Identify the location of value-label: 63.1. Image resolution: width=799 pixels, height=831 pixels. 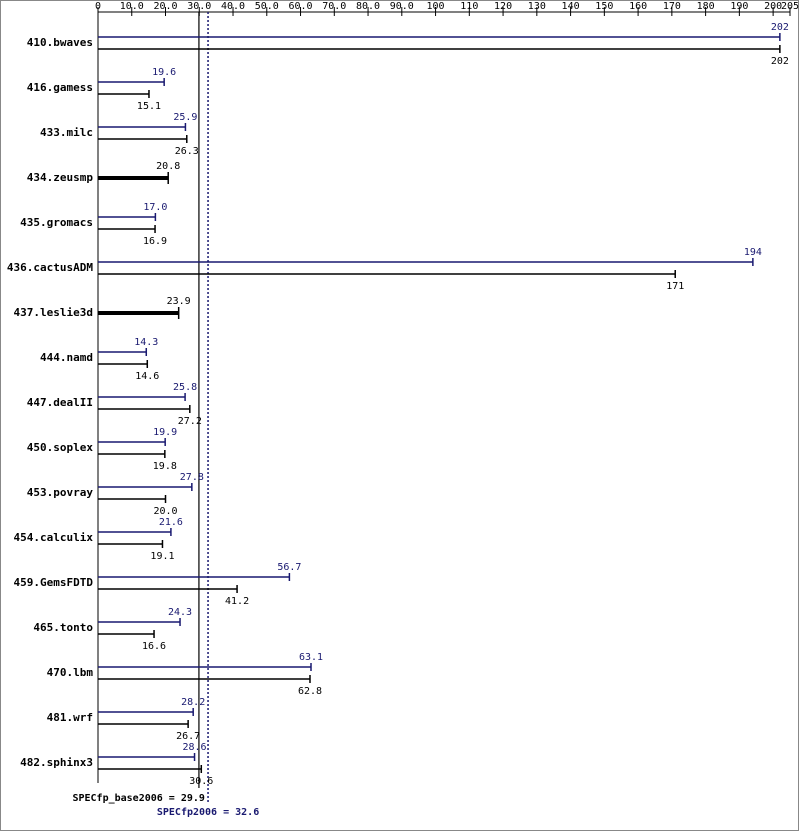
(311, 657).